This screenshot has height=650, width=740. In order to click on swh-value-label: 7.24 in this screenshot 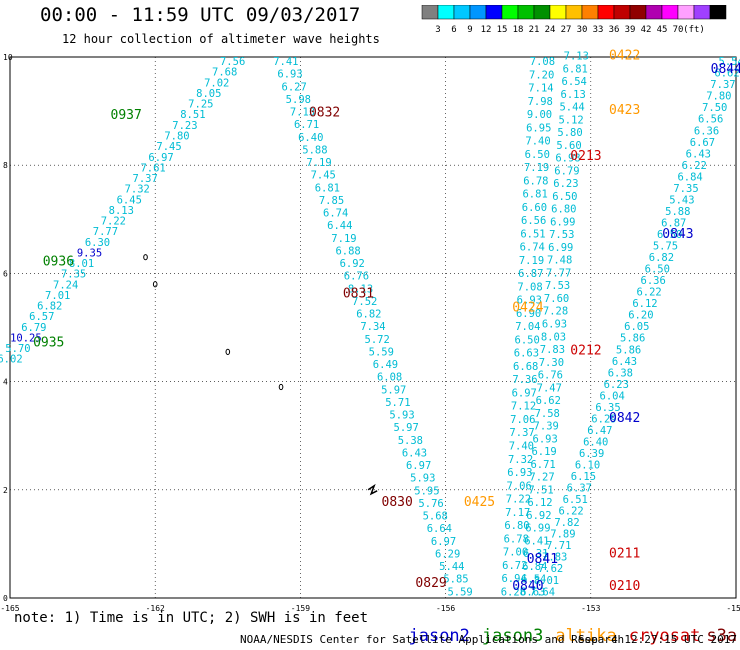, I will do `click(65, 285)`.